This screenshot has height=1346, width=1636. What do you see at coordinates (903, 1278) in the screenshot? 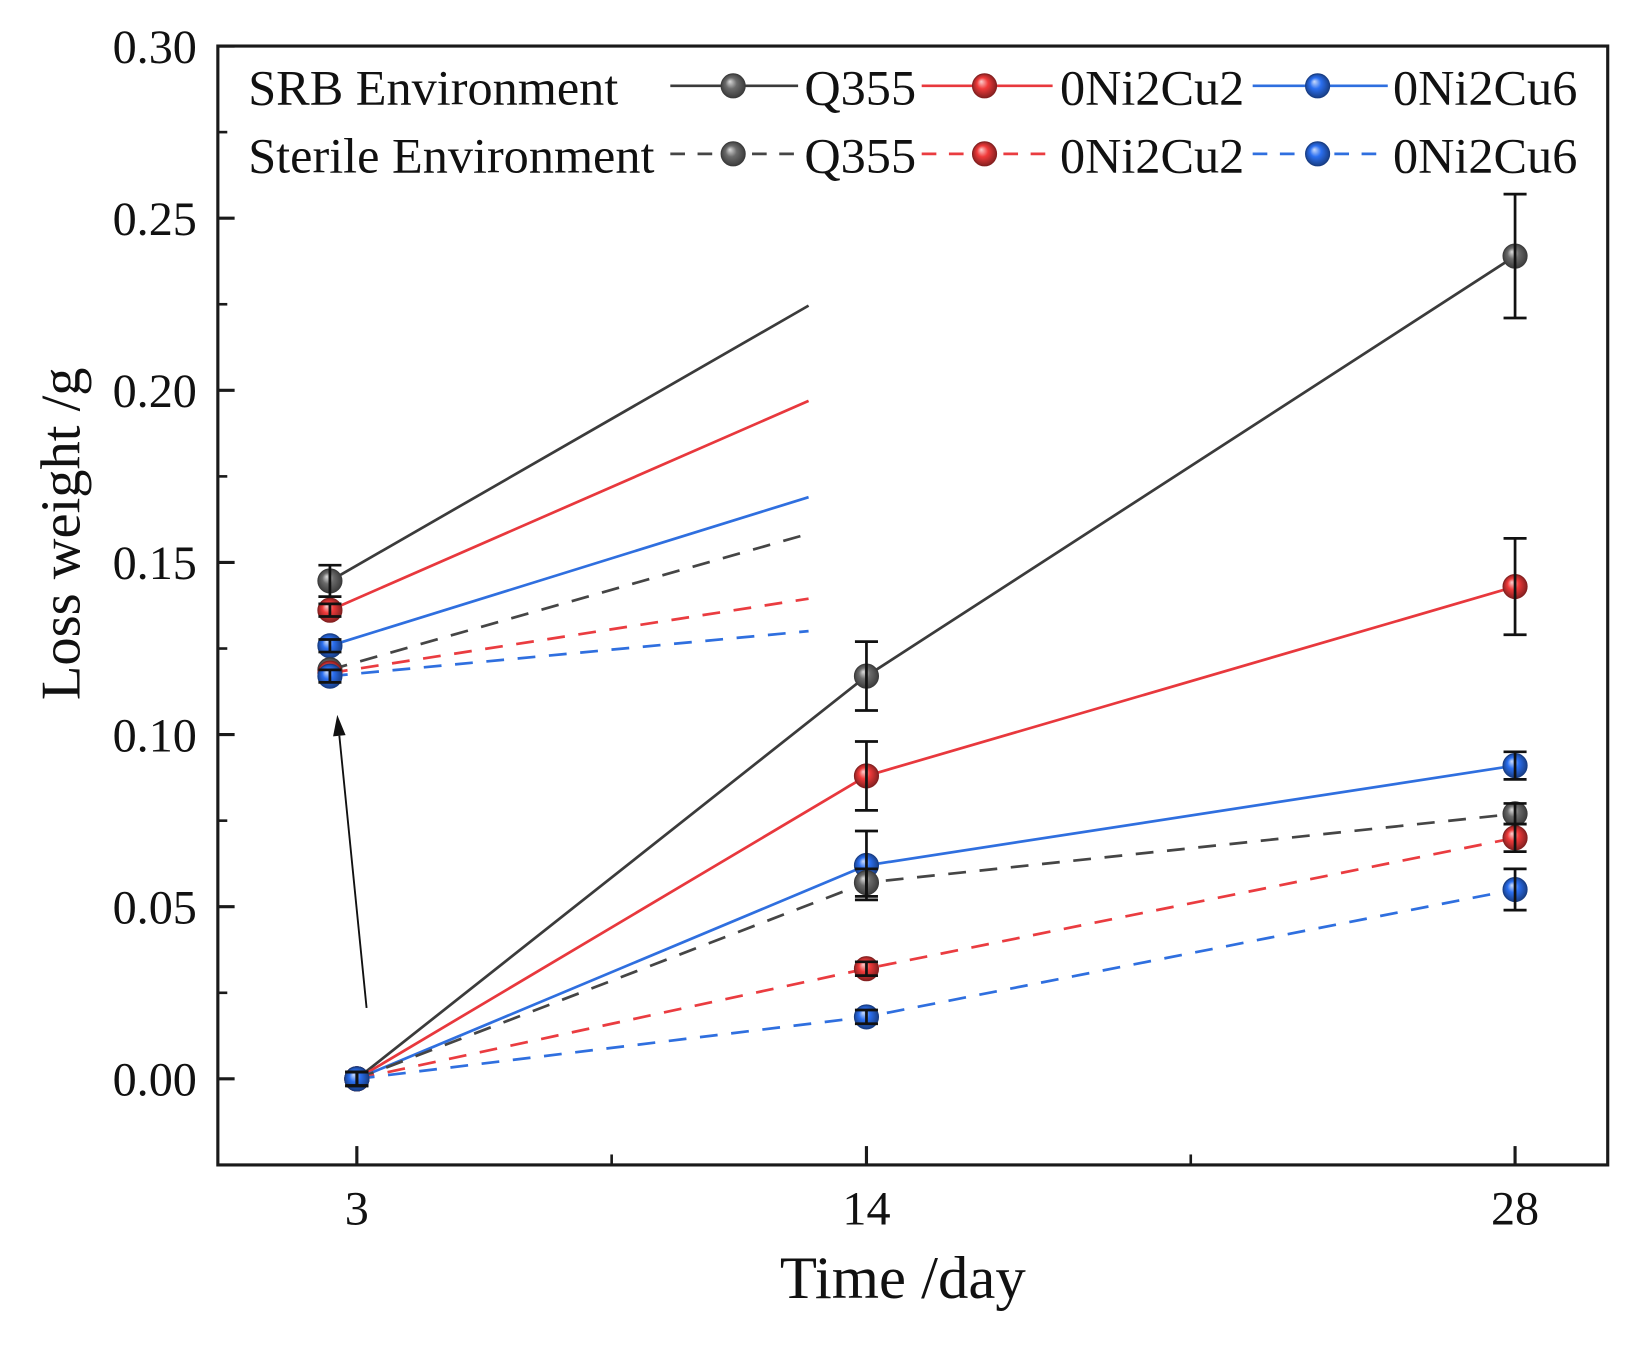
I see `x-axis-title: Time /day` at bounding box center [903, 1278].